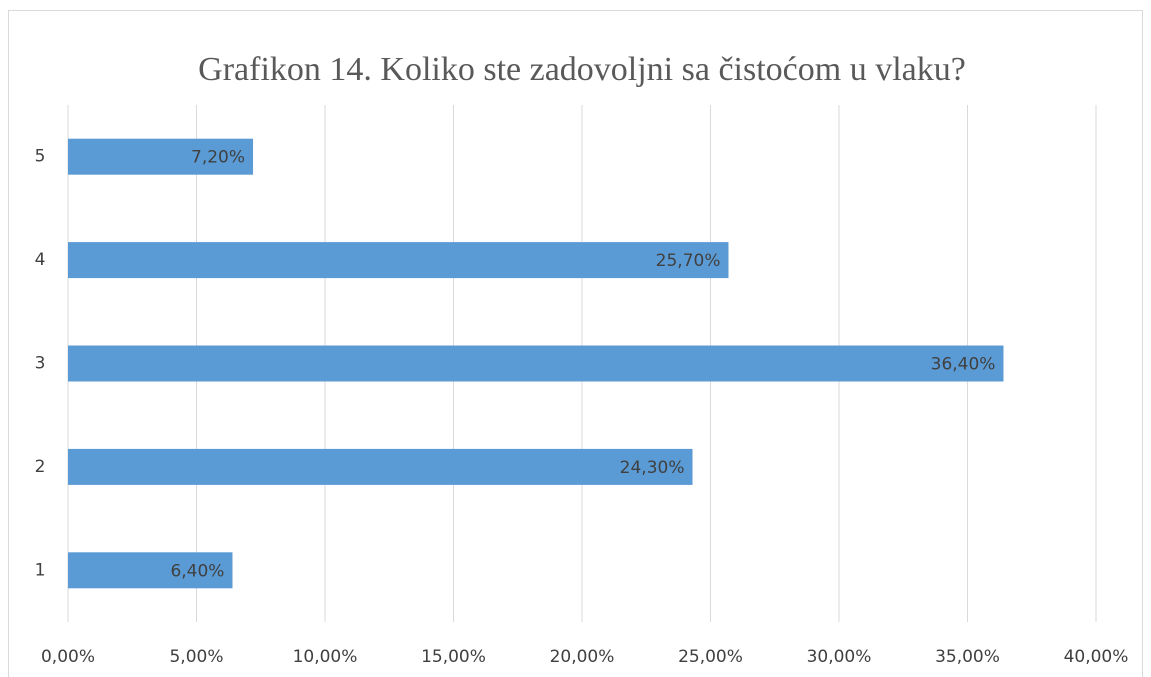 This screenshot has height=677, width=1151. Describe the element at coordinates (68, 657) in the screenshot. I see `x-tick-label: 0,00%` at that location.